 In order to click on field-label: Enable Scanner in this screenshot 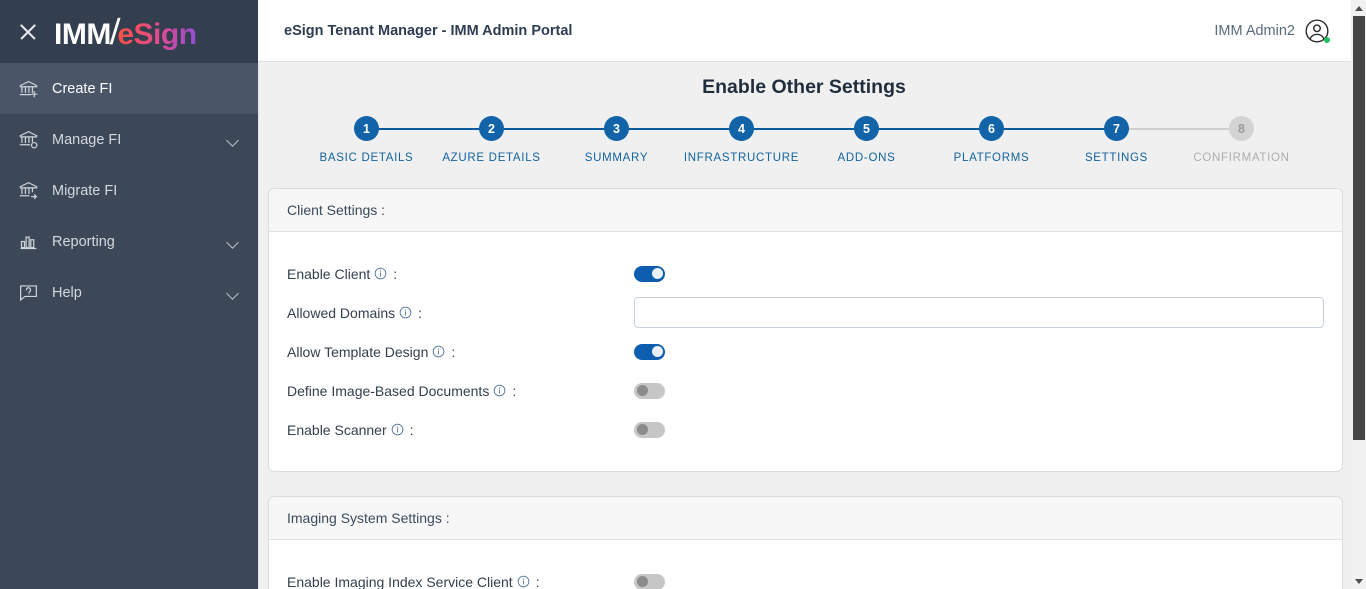, I will do `click(337, 429)`.